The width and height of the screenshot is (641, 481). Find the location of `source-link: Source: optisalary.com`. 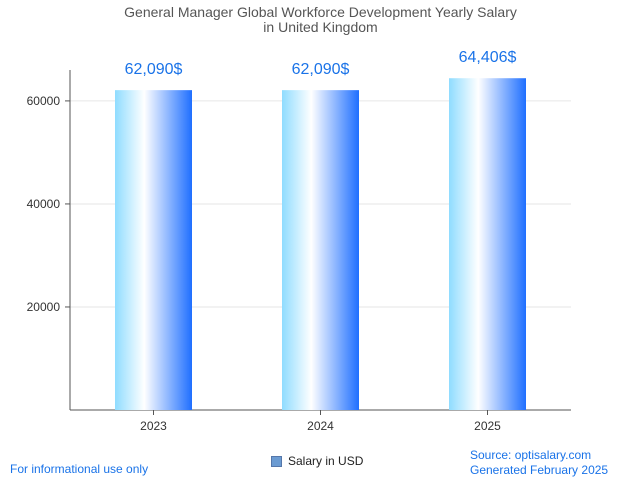

source-link: Source: optisalary.com is located at coordinates (531, 455).